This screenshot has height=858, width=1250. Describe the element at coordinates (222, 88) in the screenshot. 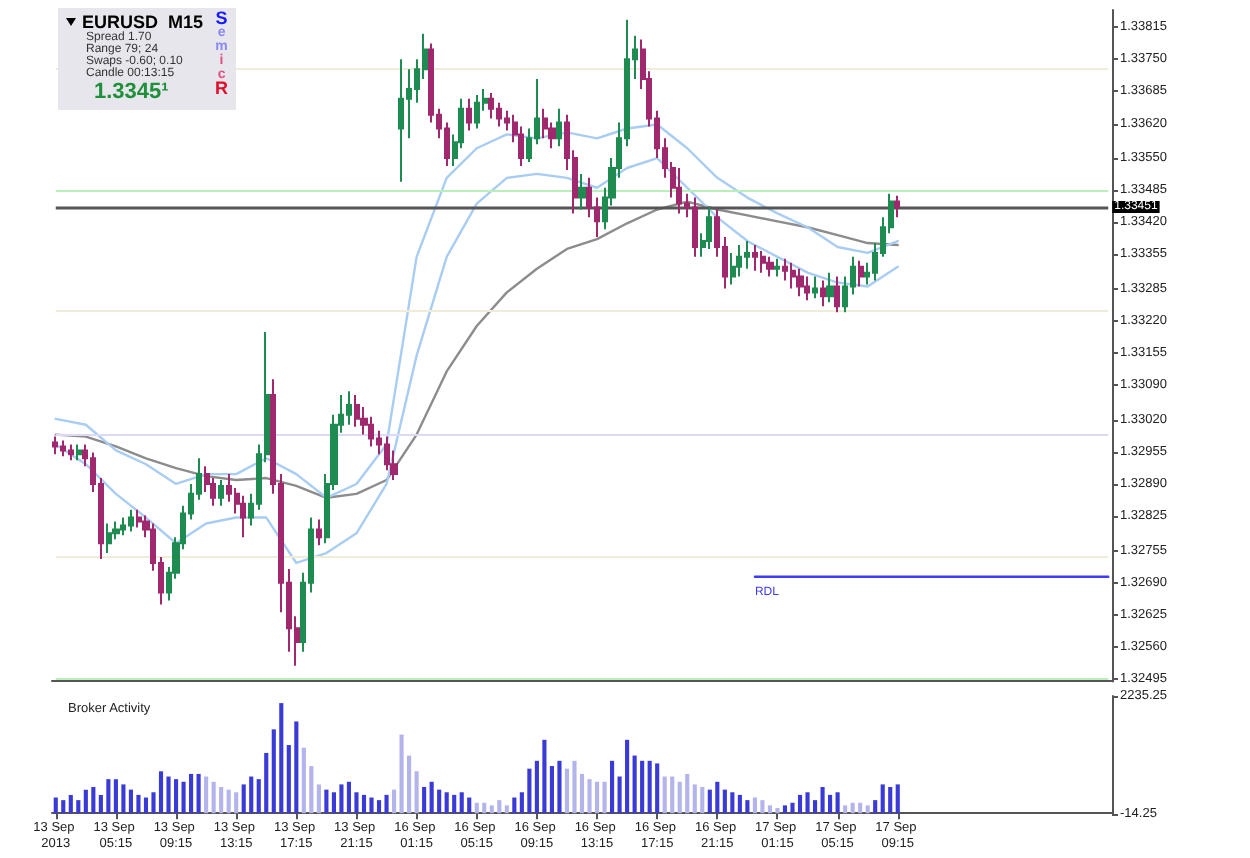

I see `annotation: R` at that location.